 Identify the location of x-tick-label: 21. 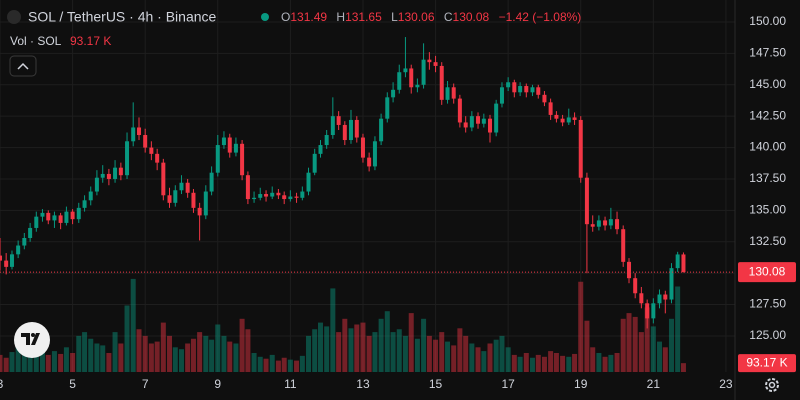
(654, 384).